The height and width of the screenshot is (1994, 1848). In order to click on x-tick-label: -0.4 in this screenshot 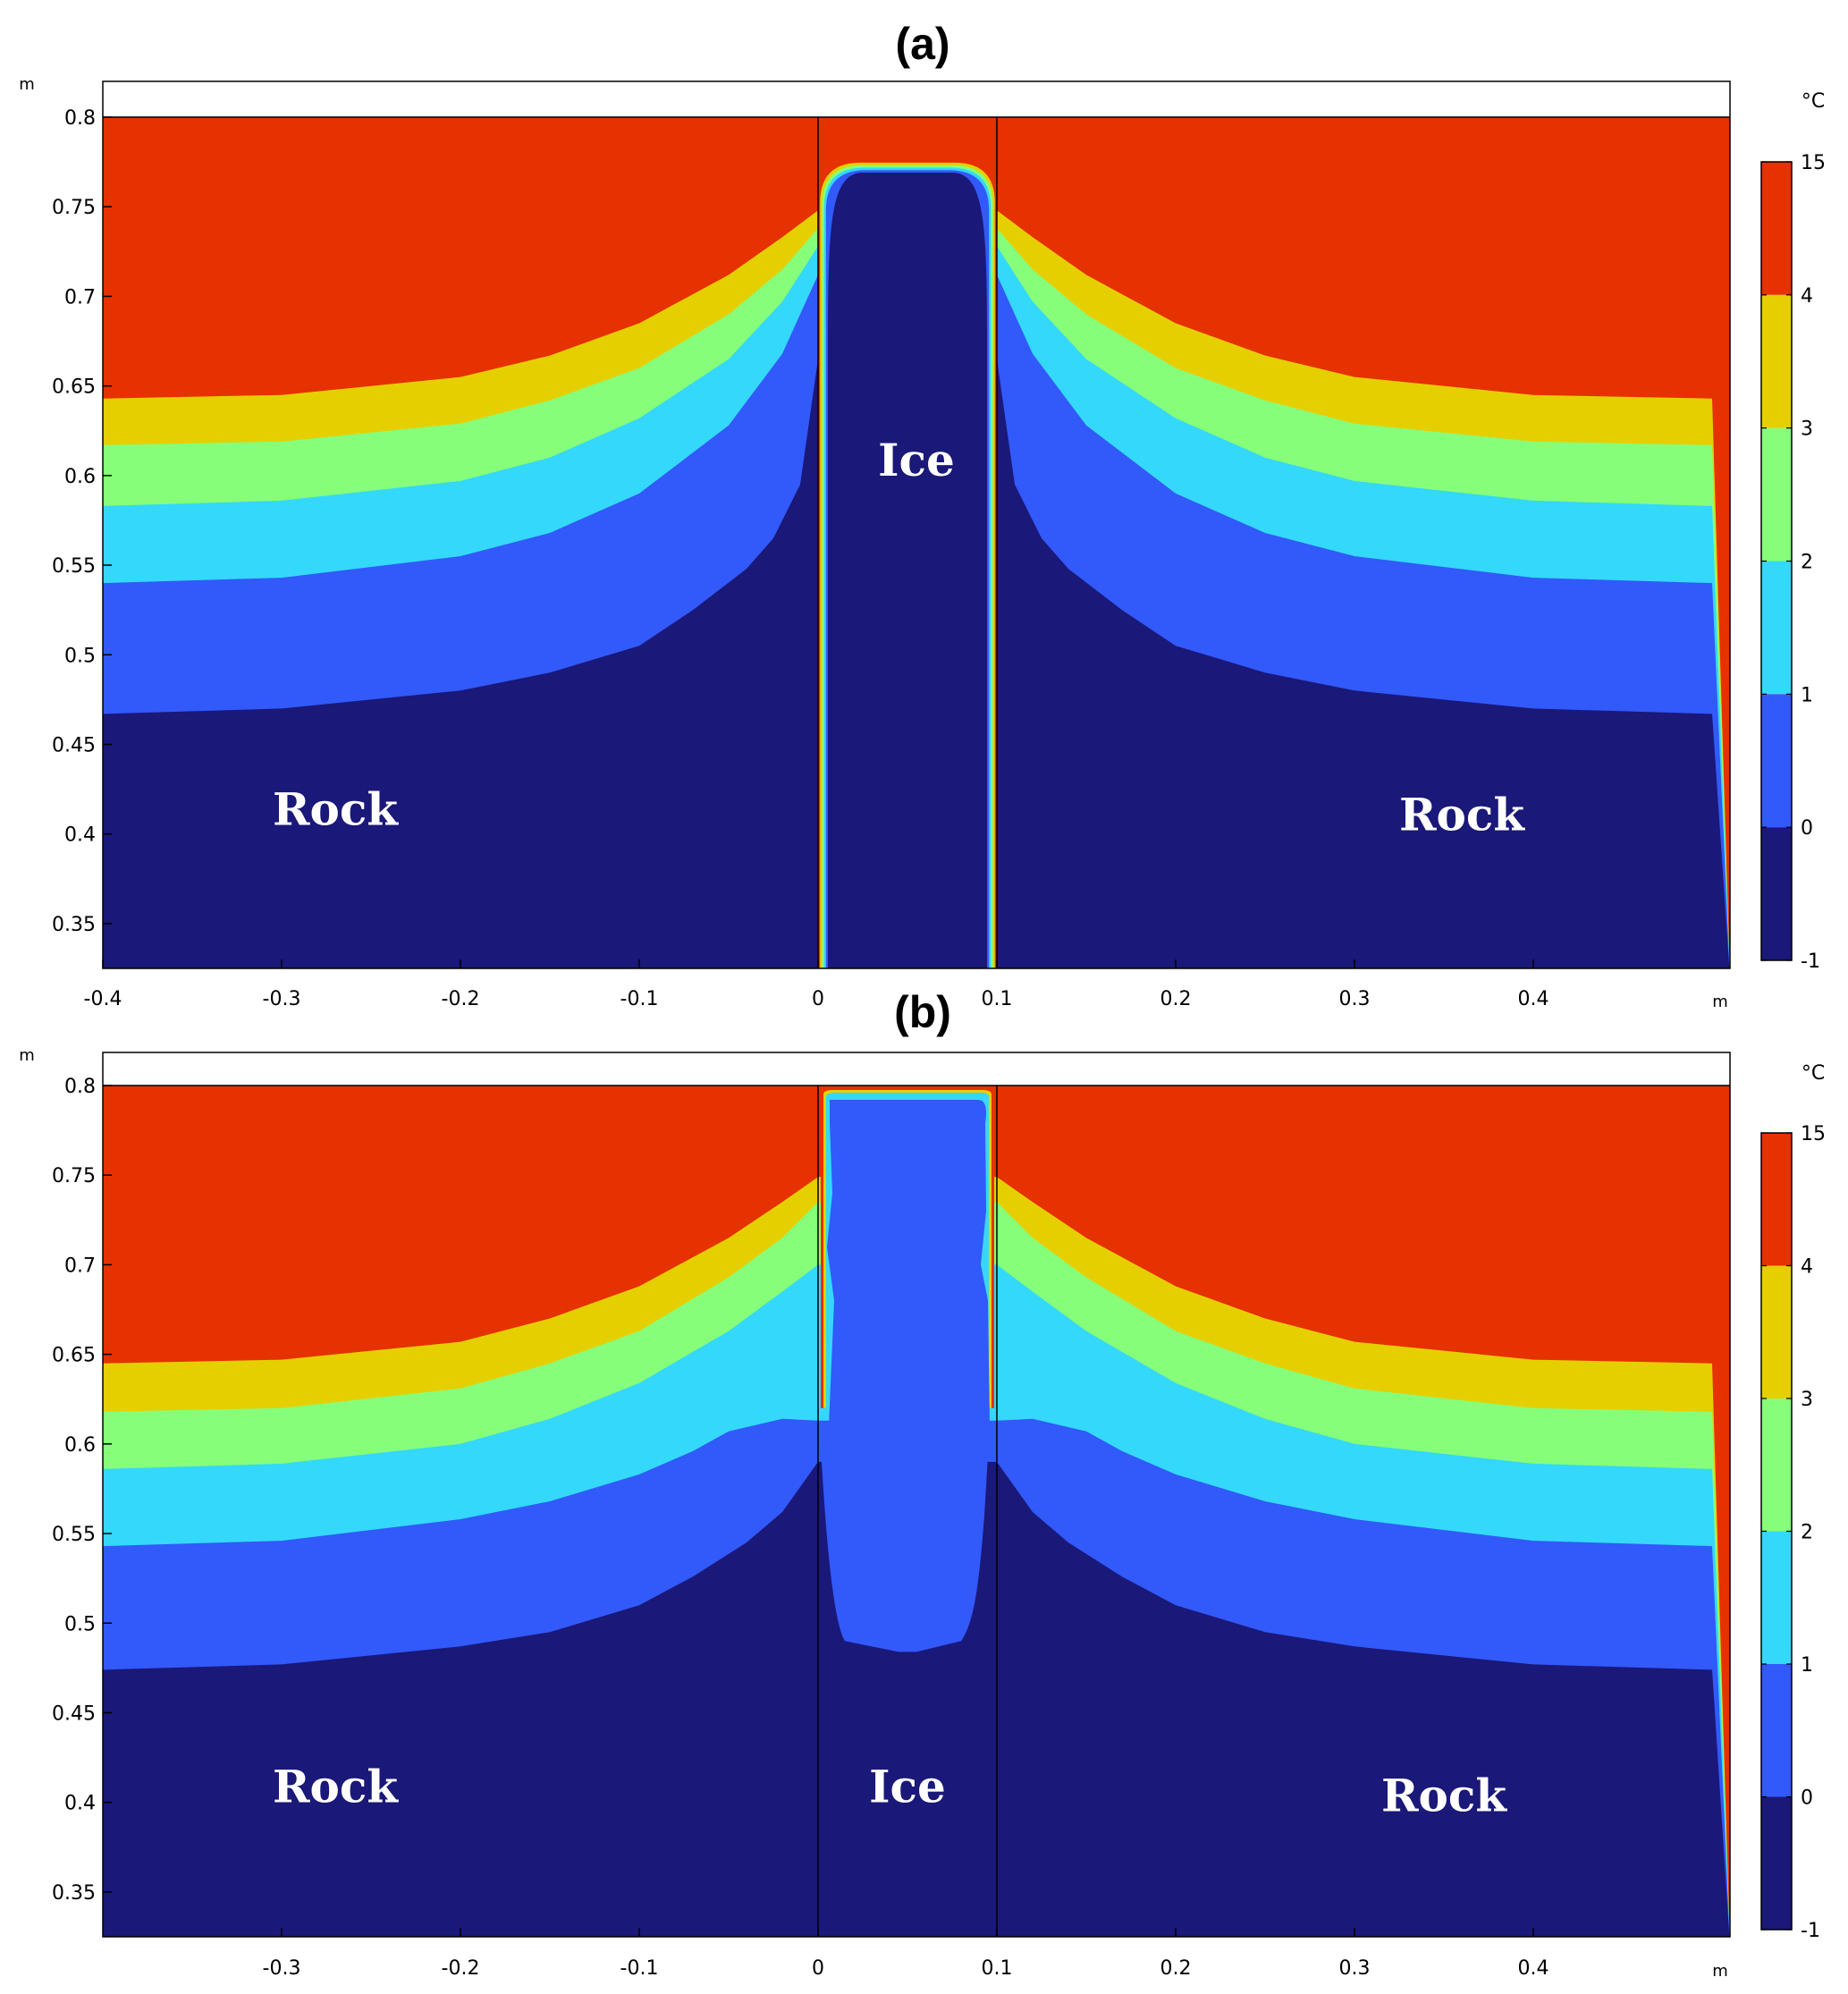, I will do `click(103, 999)`.